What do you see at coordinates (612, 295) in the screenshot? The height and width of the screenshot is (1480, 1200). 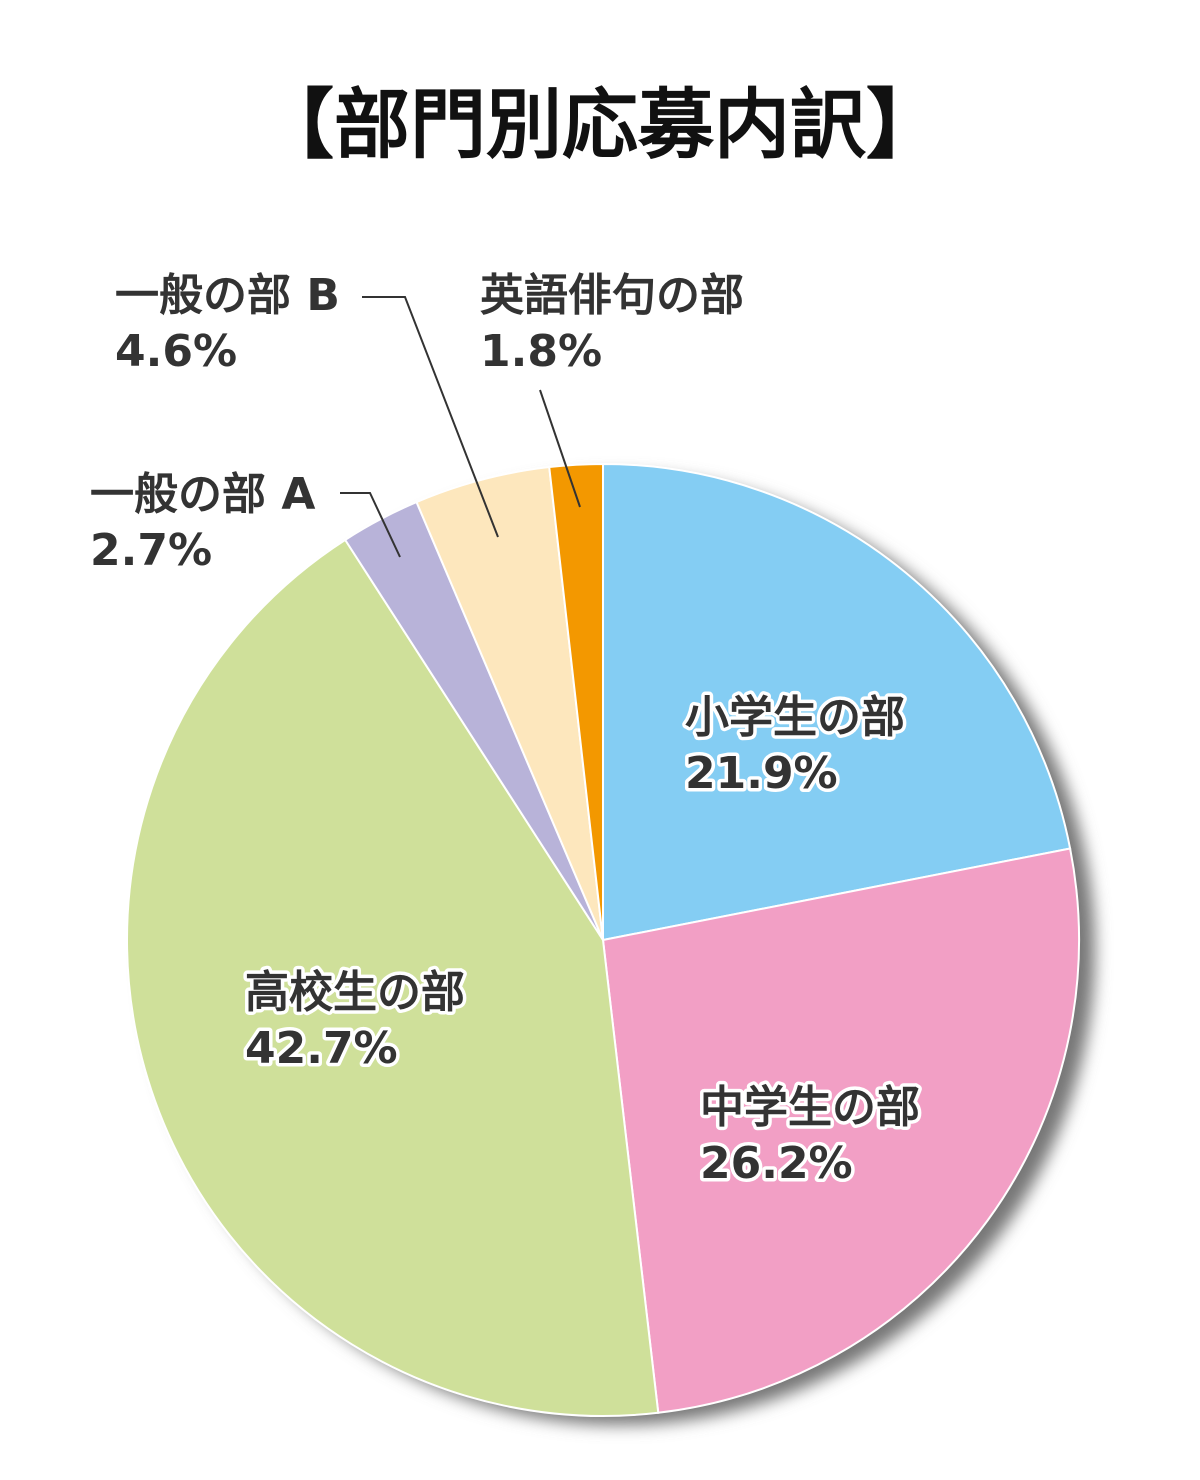 I see `slice-label: 英語俳句の部` at bounding box center [612, 295].